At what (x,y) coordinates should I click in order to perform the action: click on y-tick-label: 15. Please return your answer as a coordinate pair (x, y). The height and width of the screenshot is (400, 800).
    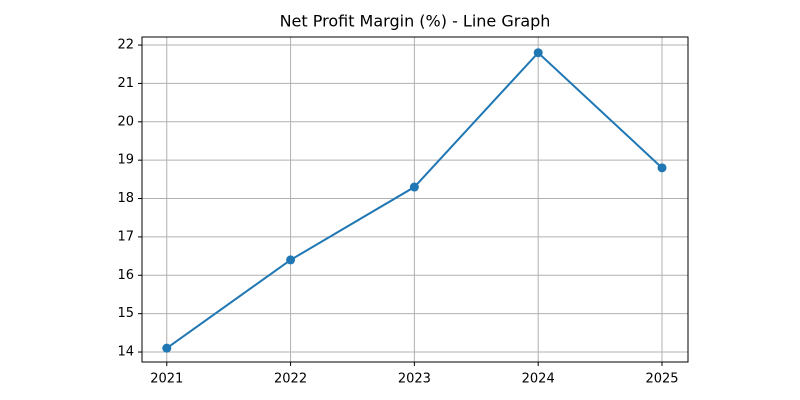
    Looking at the image, I should click on (125, 313).